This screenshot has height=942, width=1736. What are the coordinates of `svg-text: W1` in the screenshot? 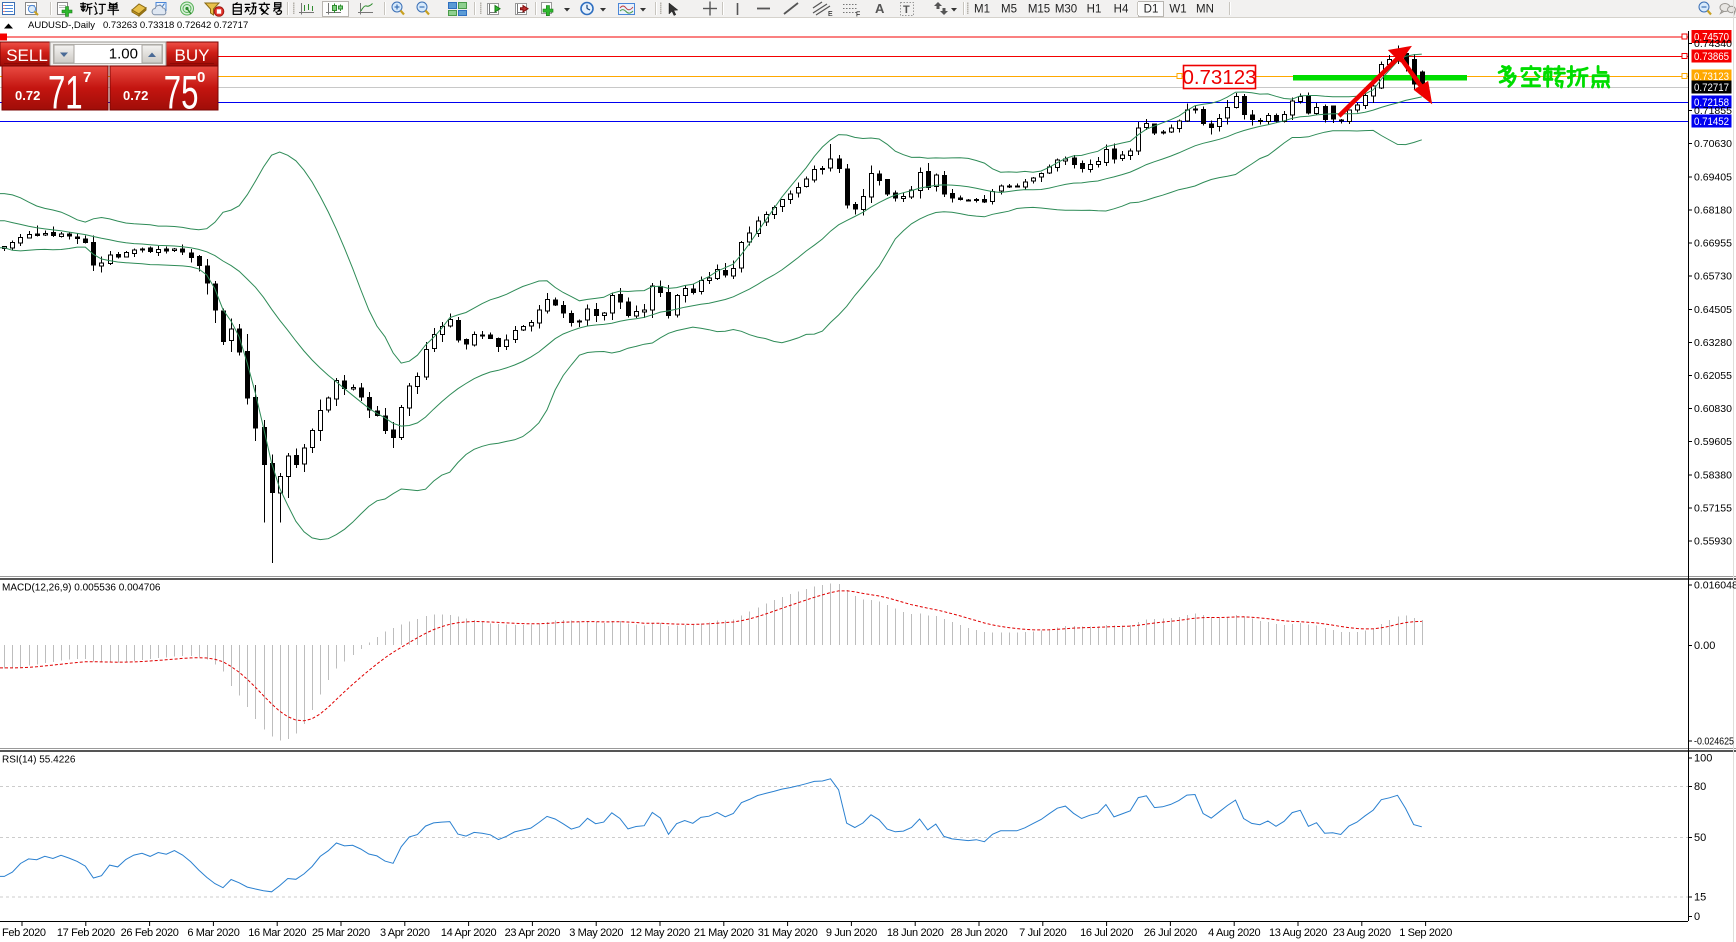 It's located at (1177, 10).